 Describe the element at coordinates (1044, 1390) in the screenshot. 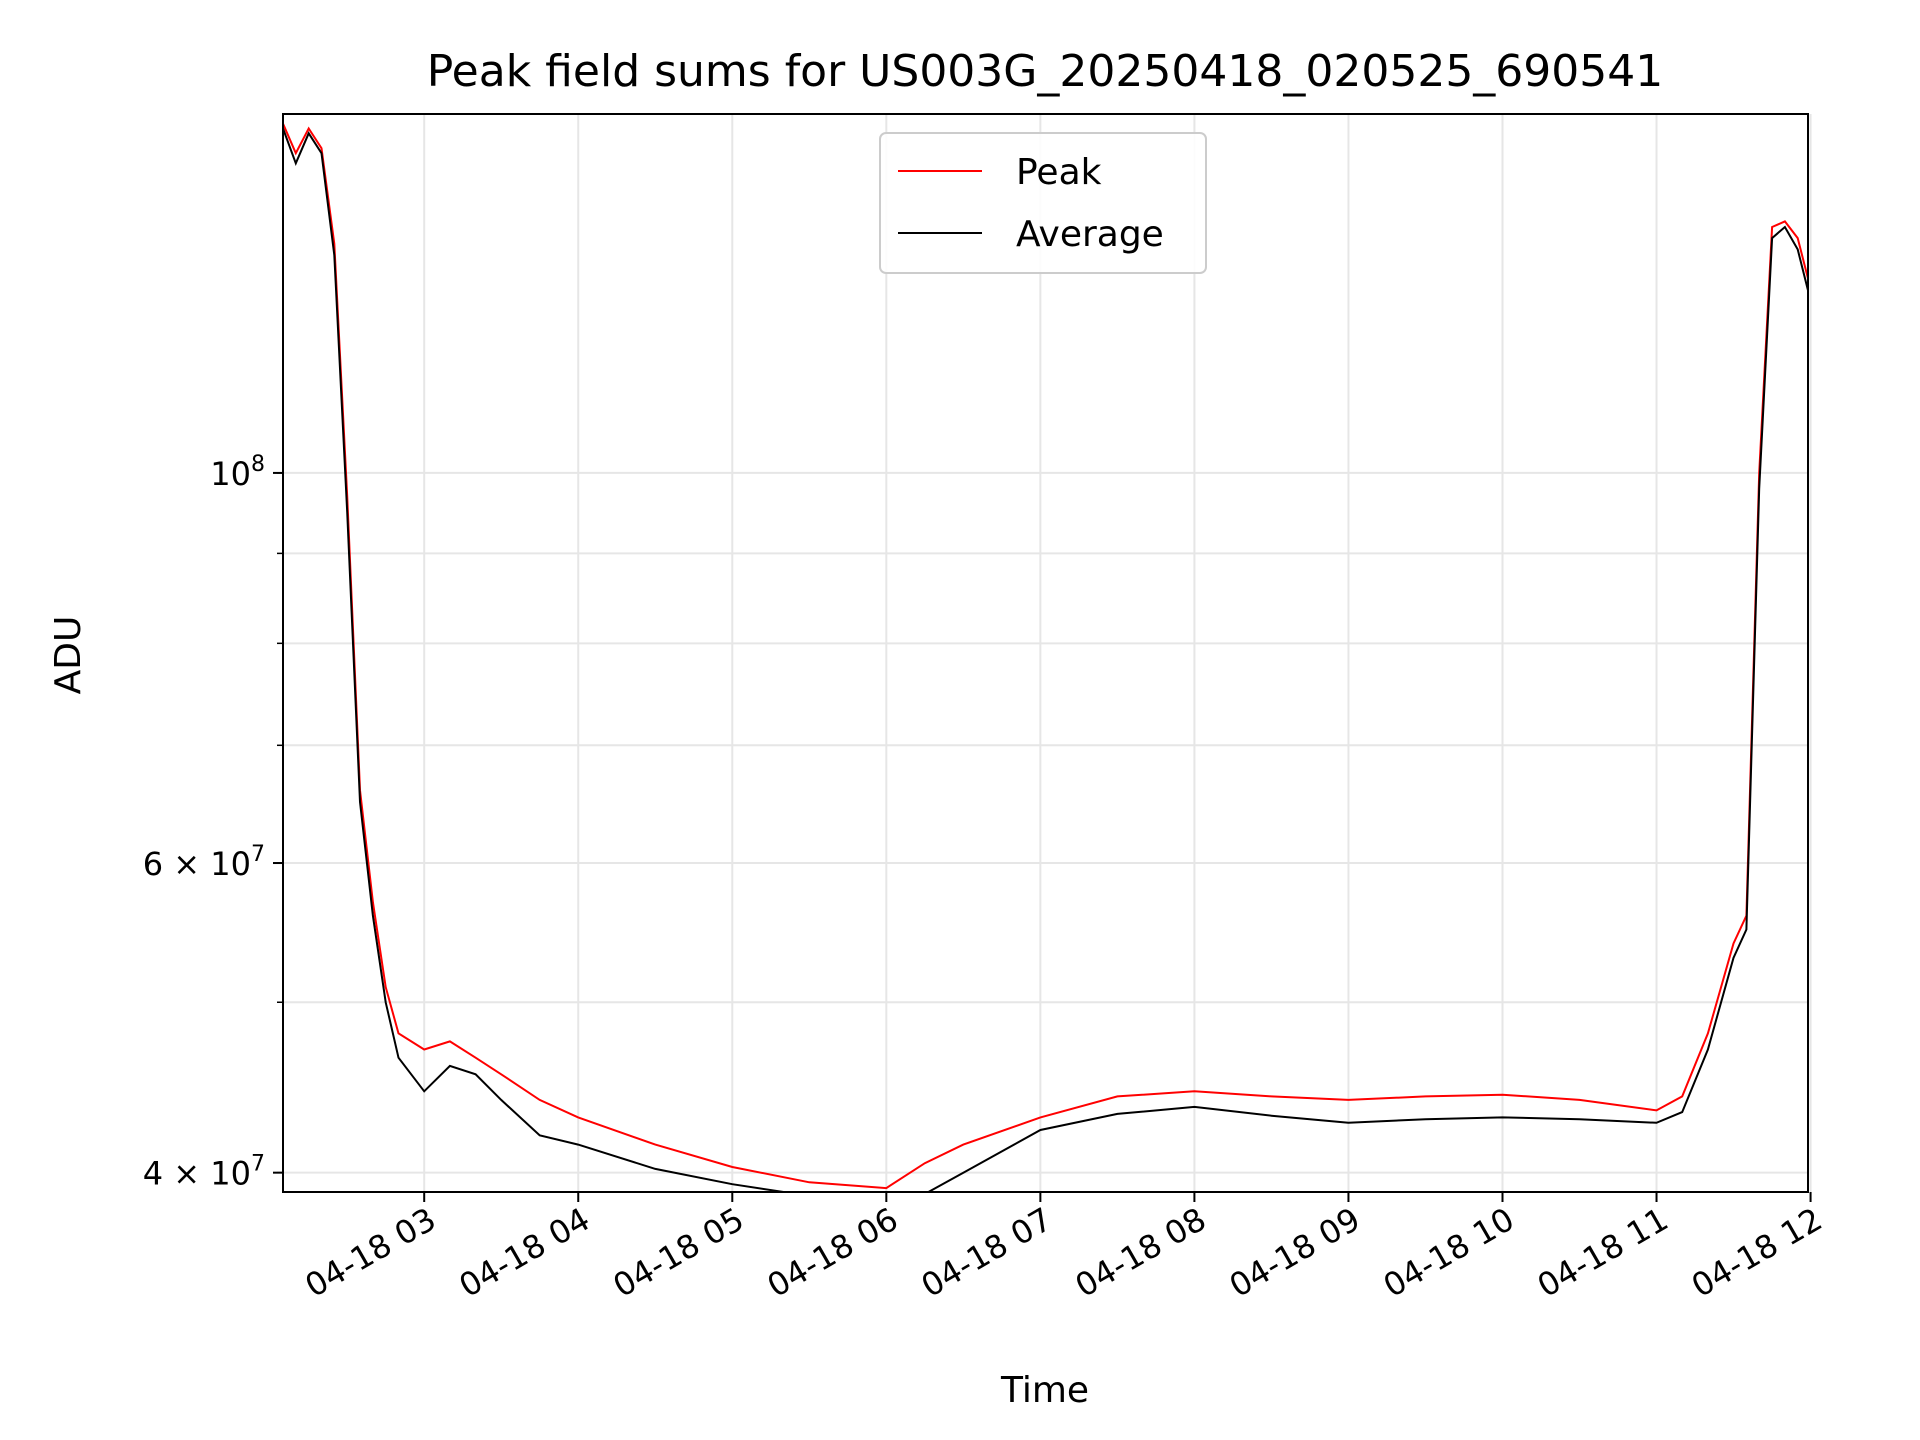

I see `x-axis-label: Time` at that location.